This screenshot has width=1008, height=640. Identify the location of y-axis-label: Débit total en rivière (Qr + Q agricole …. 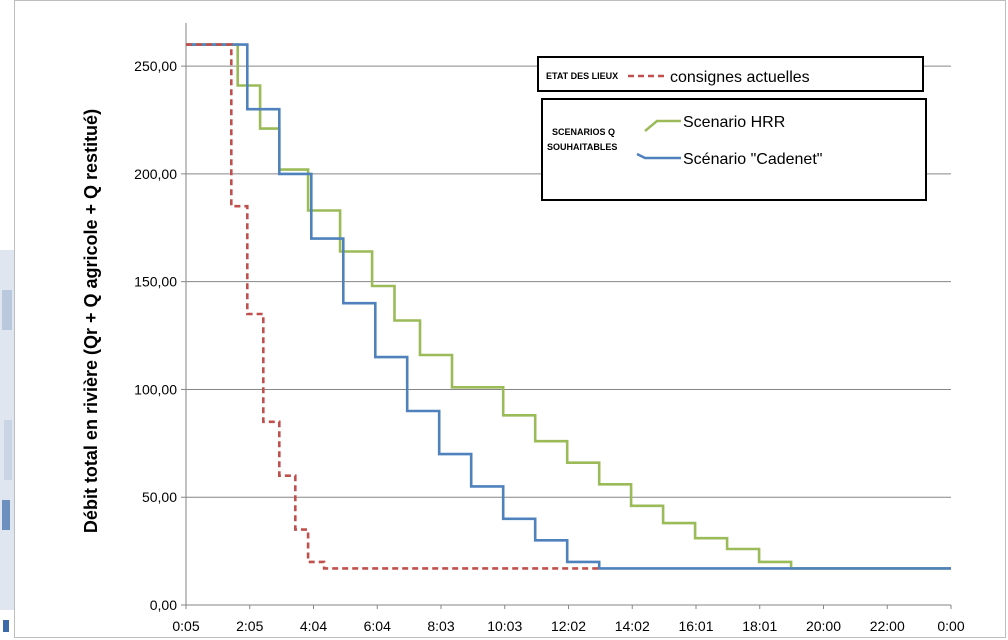
(91, 321).